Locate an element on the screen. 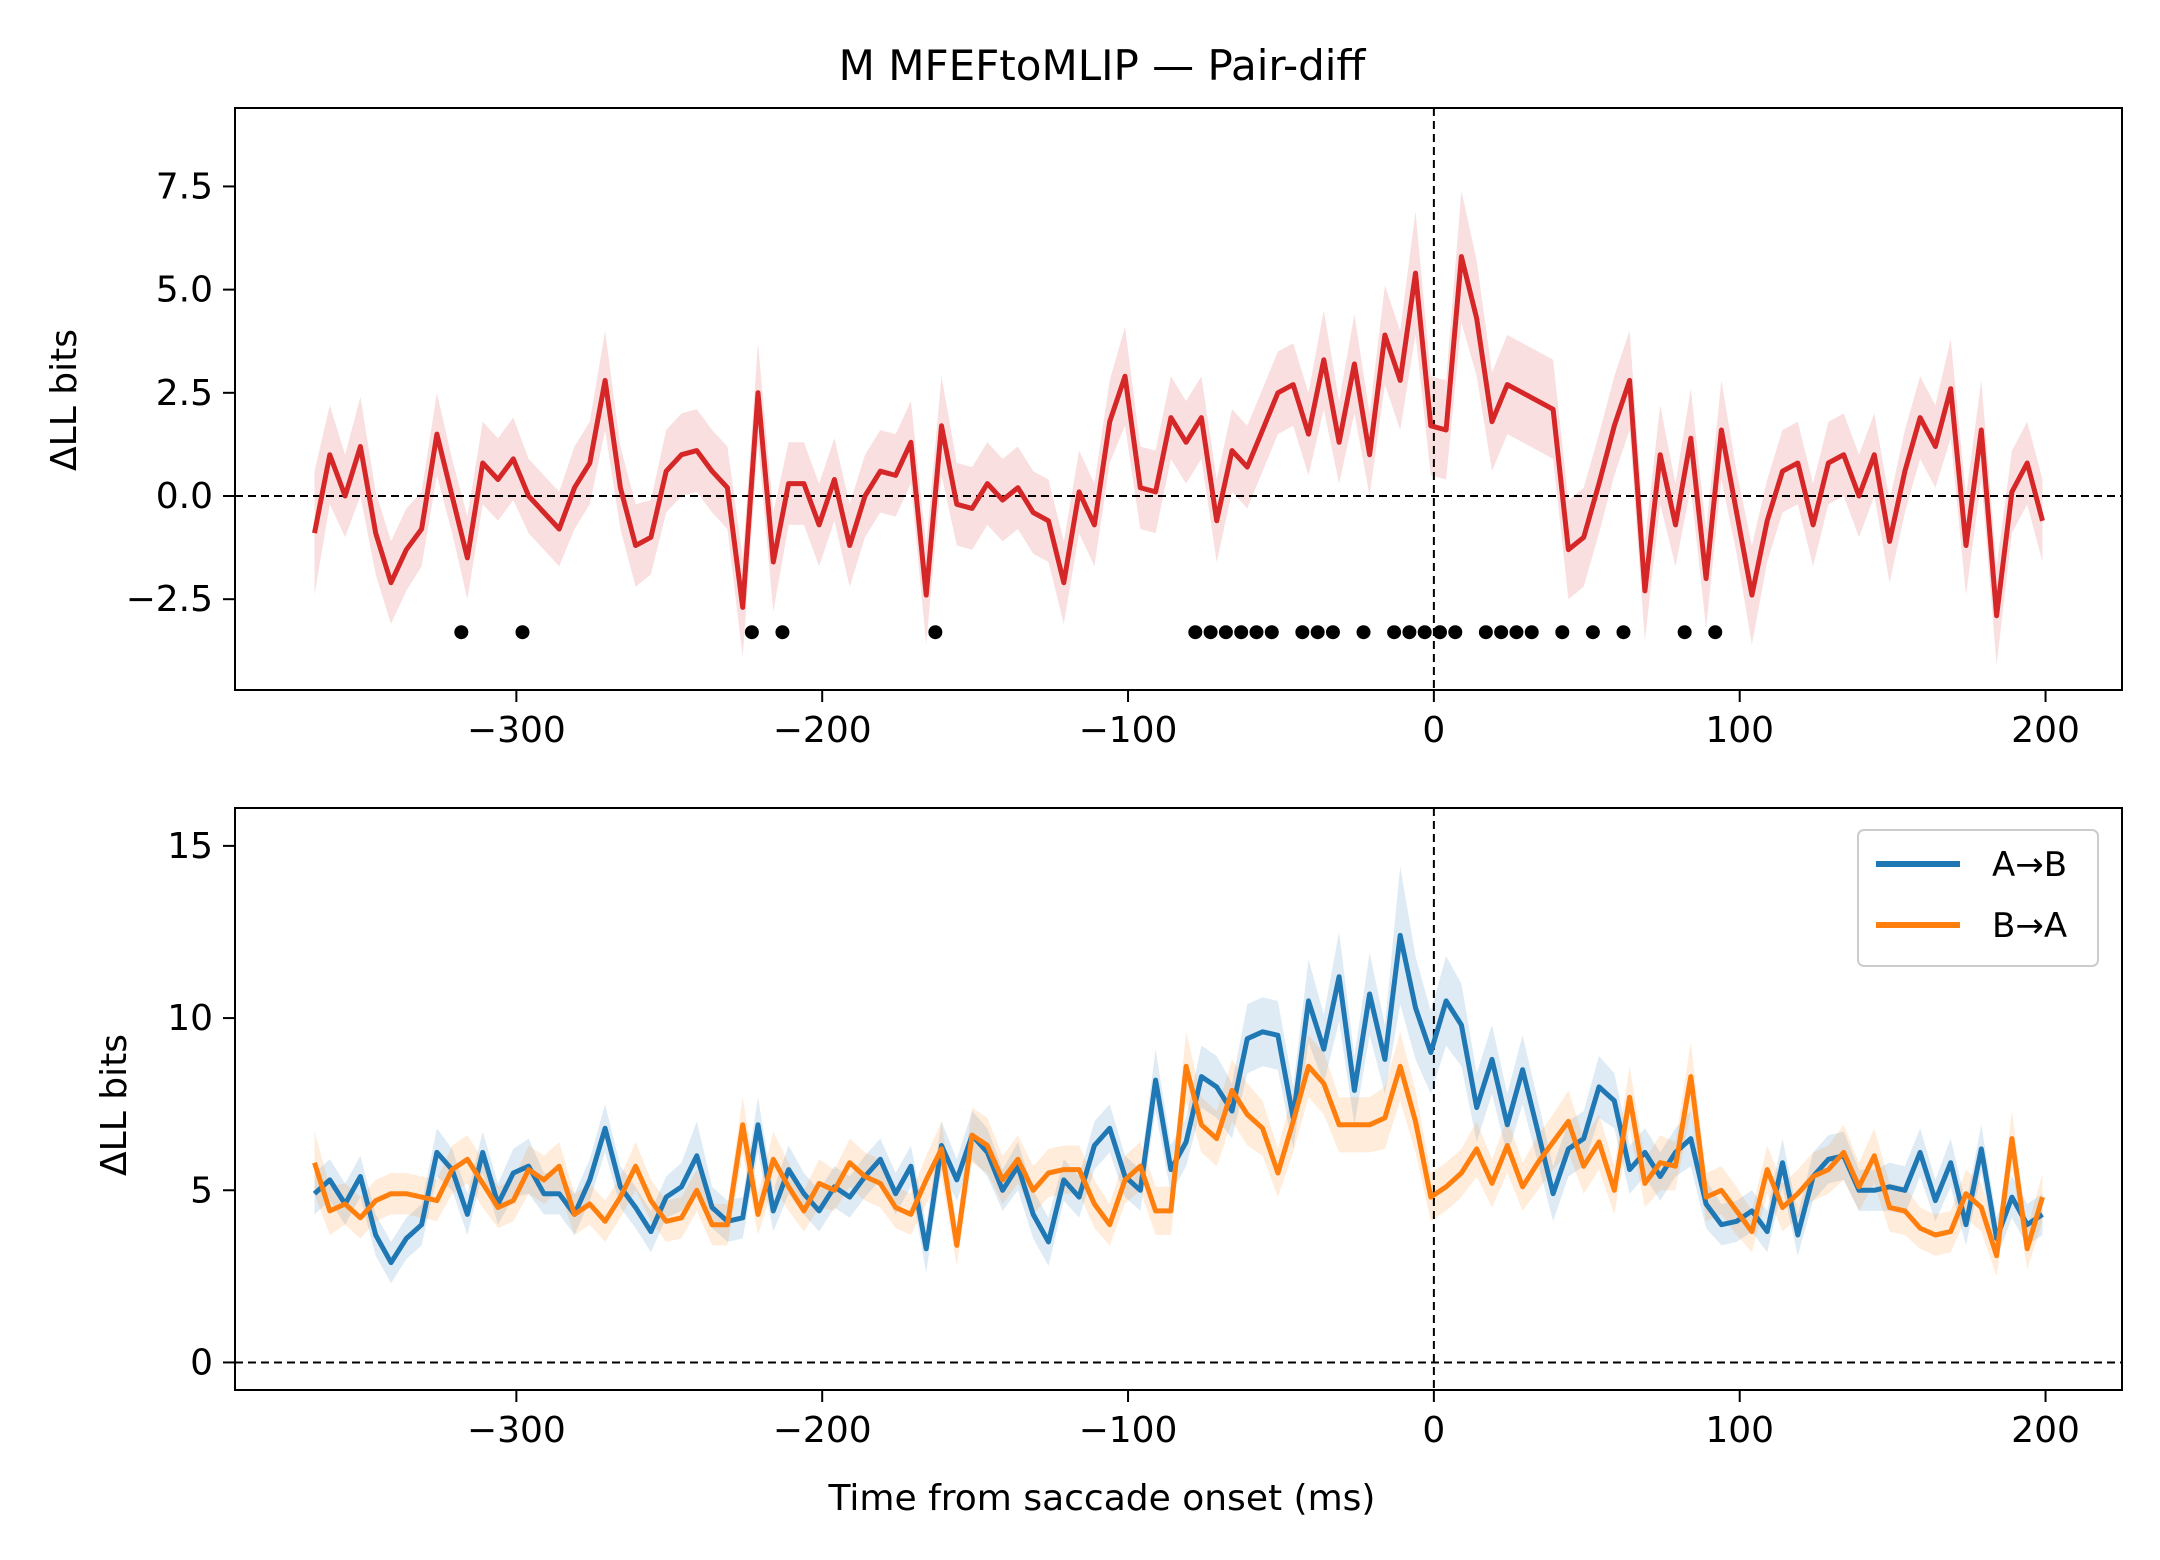 The height and width of the screenshot is (1560, 2160). y-tick-label: 10 is located at coordinates (190, 1018).